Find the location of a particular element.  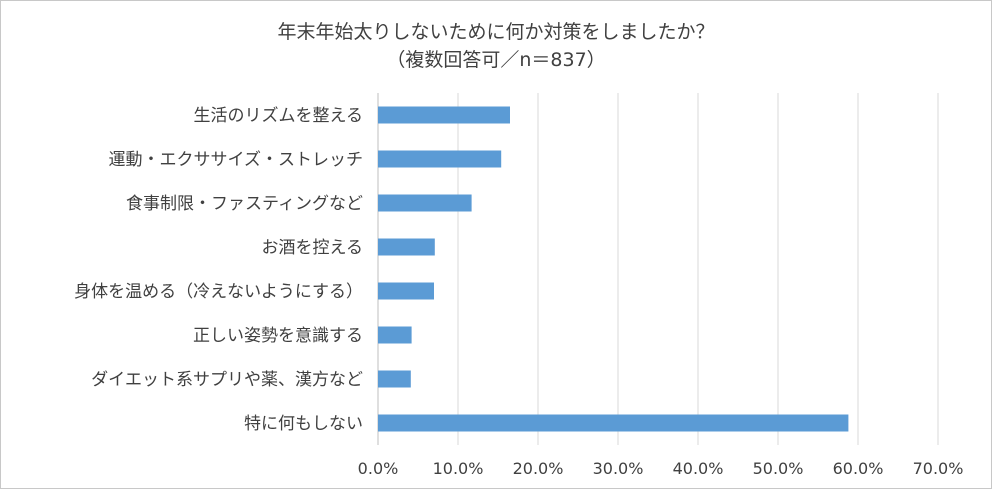

category-label: お酒を控える is located at coordinates (313, 248).